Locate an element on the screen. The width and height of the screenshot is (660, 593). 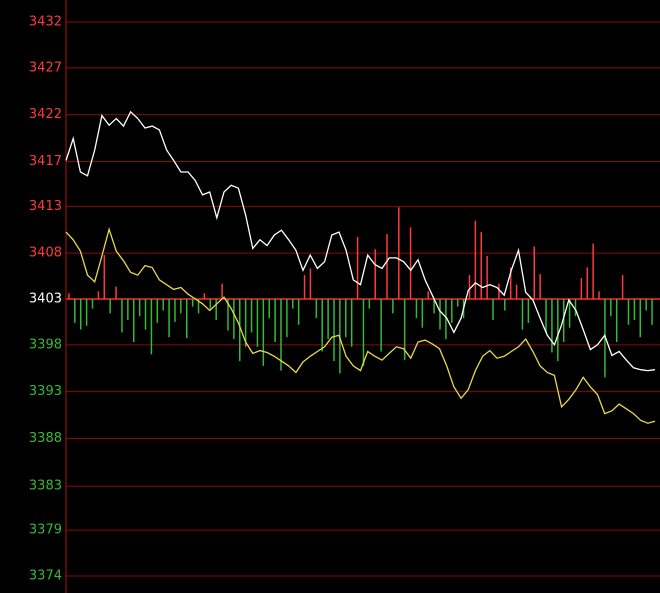
y-tick-label: 3417 is located at coordinates (45, 161).